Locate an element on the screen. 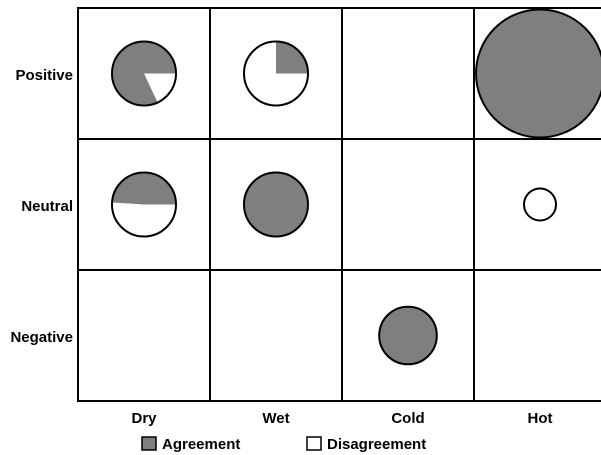 This screenshot has height=455, width=601. pie-neutral-dry is located at coordinates (144, 204).